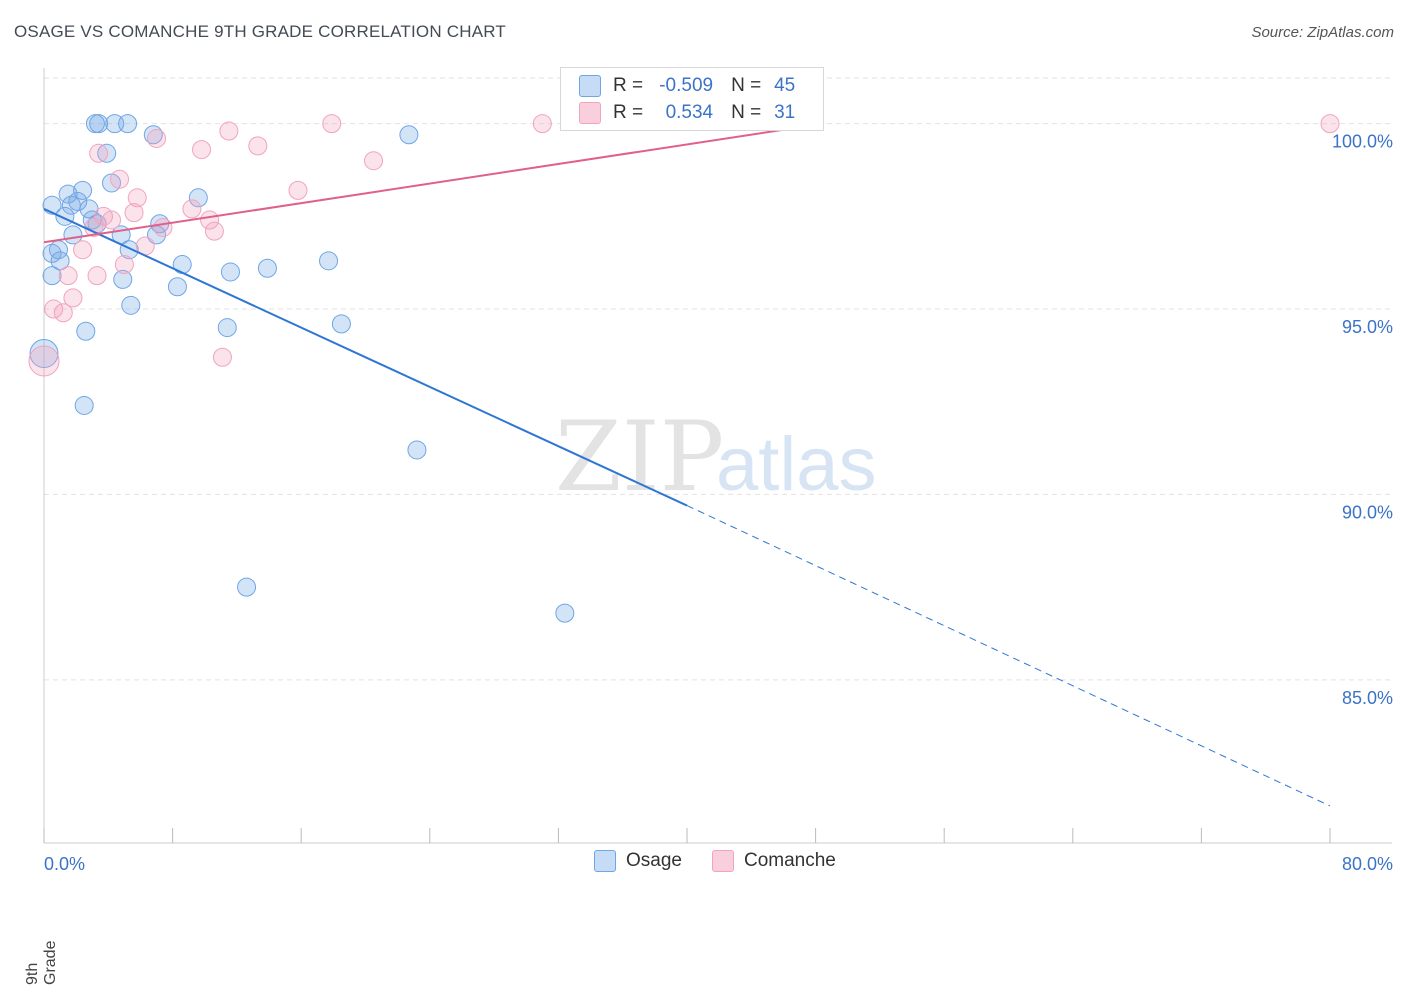  I want to click on y-tick-label: 100.0%, so click(1362, 142).